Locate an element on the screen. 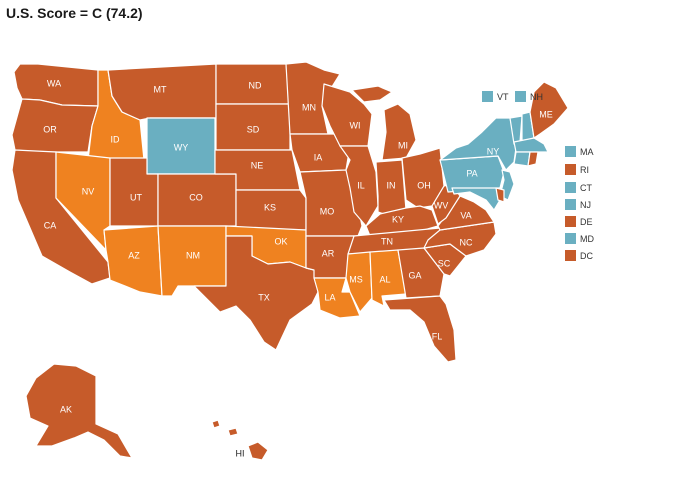 The image size is (681, 483). label-MO: MO is located at coordinates (327, 211).